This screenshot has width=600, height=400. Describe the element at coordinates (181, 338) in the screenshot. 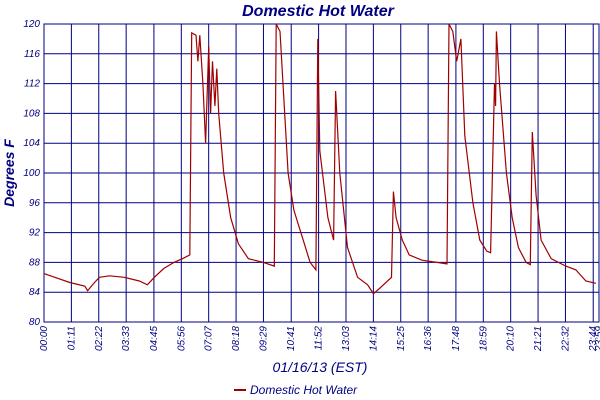

I see `x-tick-label: 05:56` at that location.